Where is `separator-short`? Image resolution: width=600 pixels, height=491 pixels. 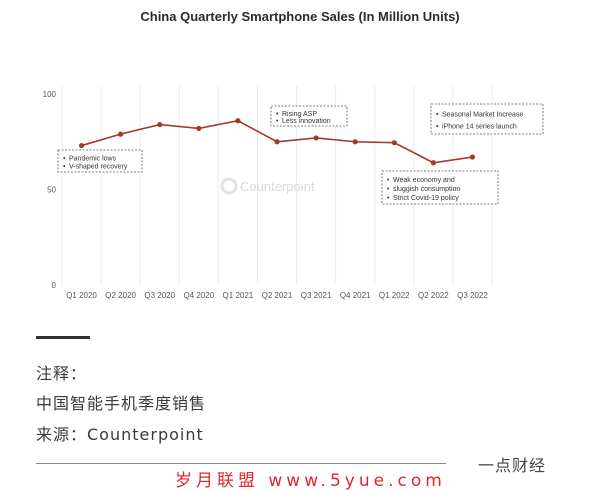
separator-short is located at coordinates (63, 337).